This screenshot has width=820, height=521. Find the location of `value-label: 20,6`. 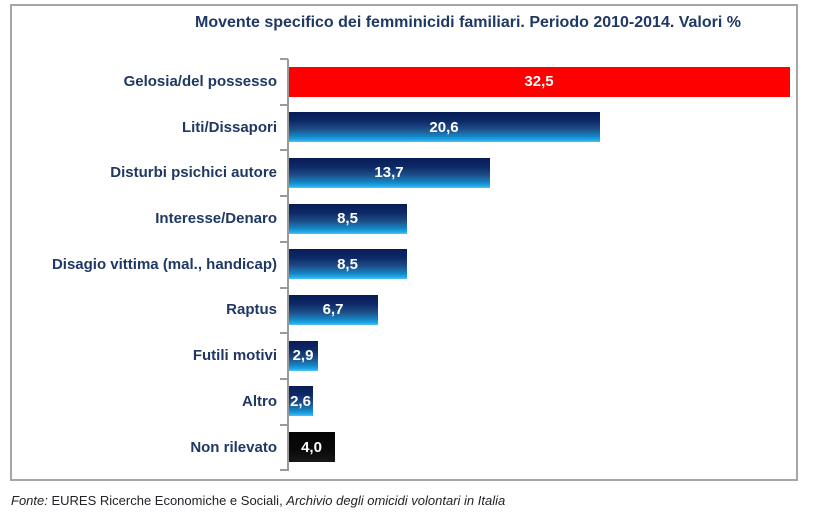

value-label: 20,6 is located at coordinates (444, 127).